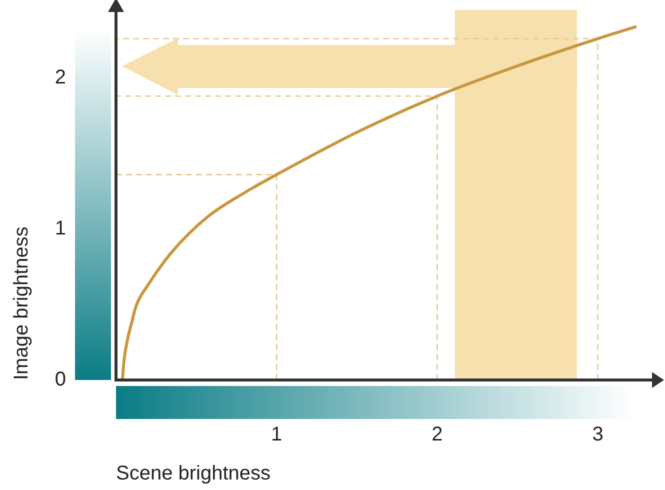  Describe the element at coordinates (21, 303) in the screenshot. I see `y-axis-title: Image brightness` at that location.